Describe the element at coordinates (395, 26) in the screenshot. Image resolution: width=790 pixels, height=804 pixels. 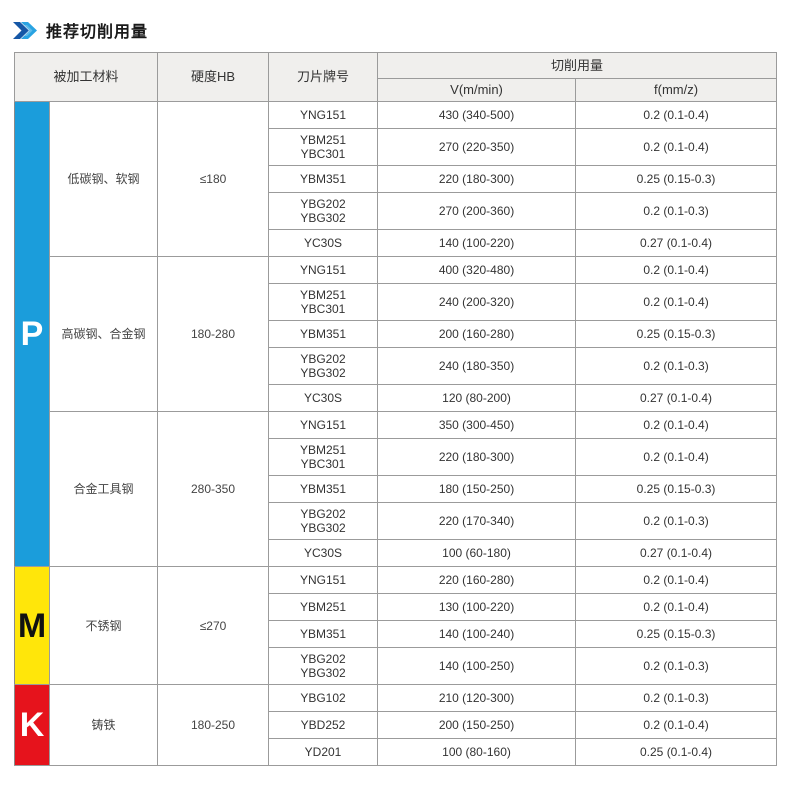
I see `section-title-bar: 推荐切削用量` at that location.